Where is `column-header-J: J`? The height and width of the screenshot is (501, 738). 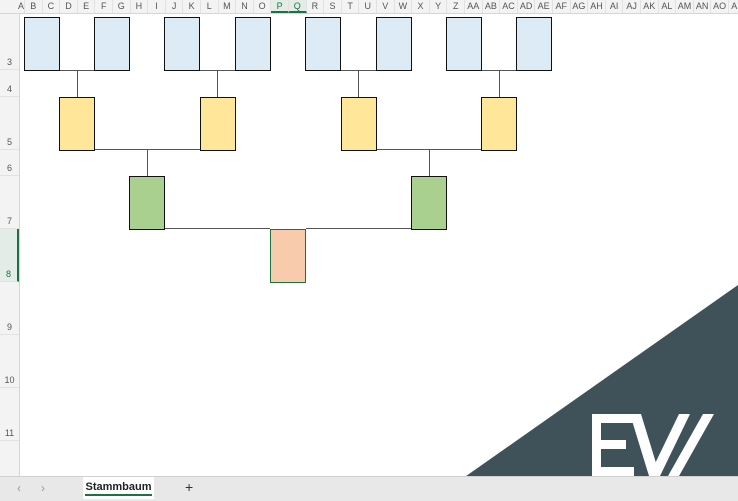 column-header-J: J is located at coordinates (175, 6).